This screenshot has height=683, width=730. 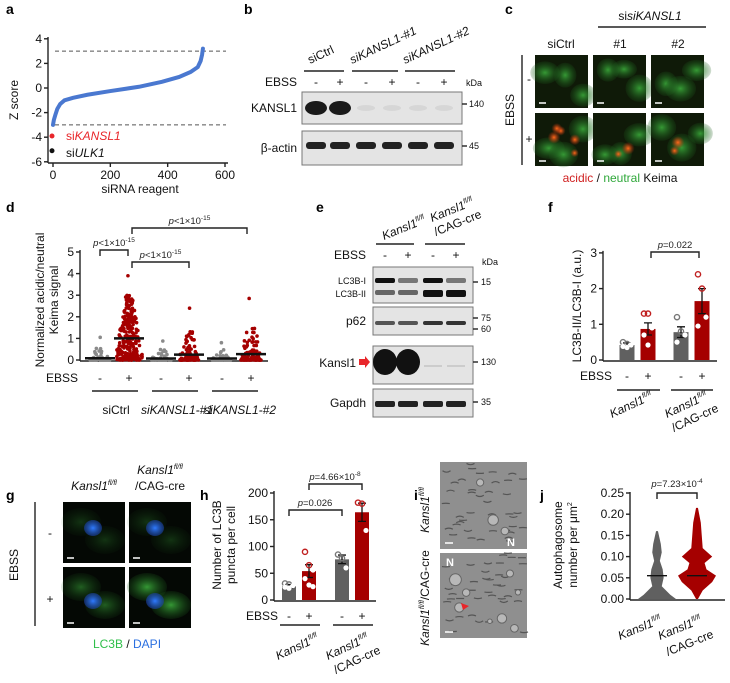 I want to click on i-nucleus-label: N, so click(x=511, y=543).